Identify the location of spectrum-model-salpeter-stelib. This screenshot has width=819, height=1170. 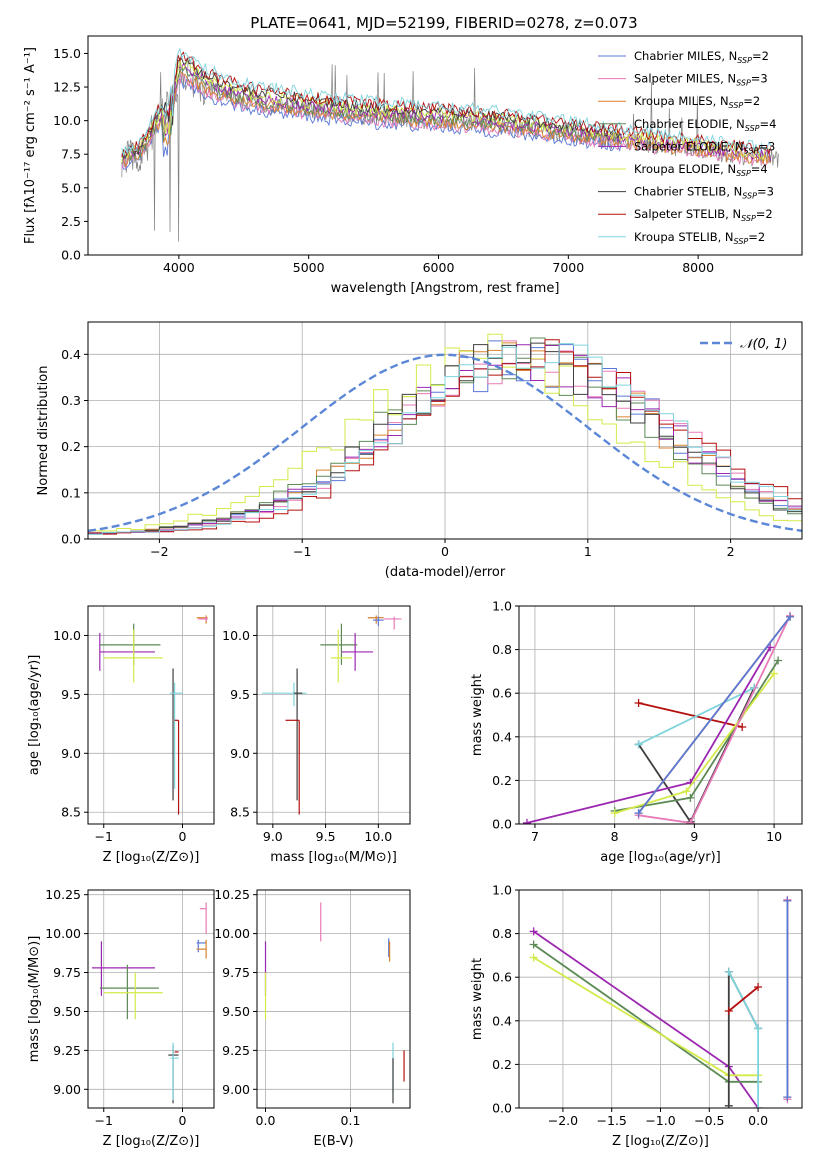
(446, 104).